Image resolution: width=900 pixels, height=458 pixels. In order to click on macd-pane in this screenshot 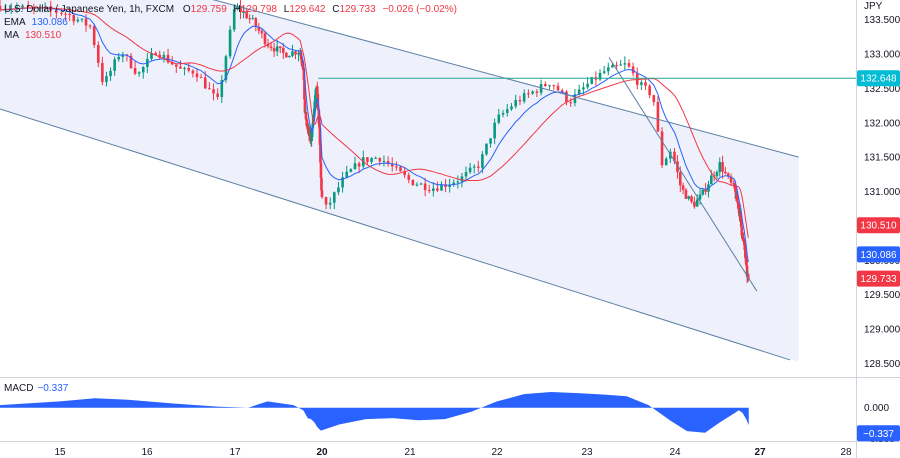, I will do `click(374, 412)`.